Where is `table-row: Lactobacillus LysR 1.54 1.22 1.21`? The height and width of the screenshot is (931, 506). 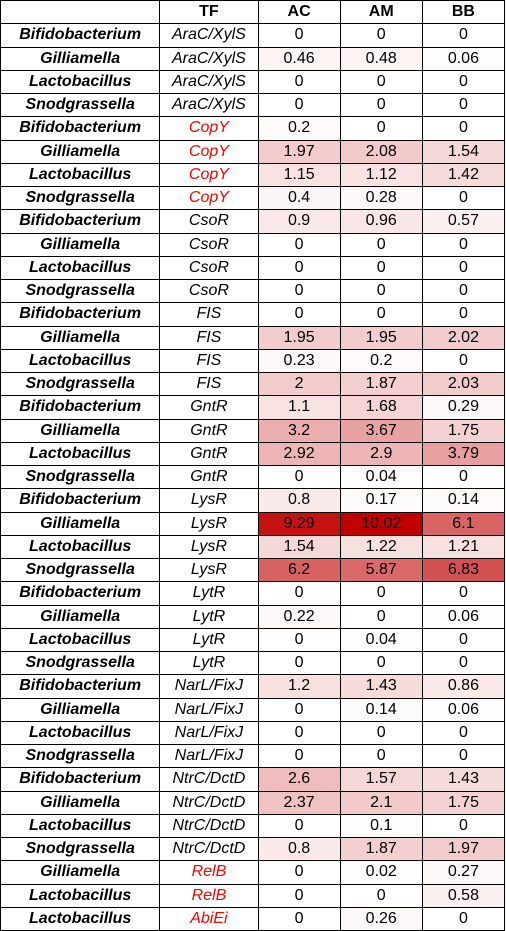 table-row: Lactobacillus LysR 1.54 1.22 1.21 is located at coordinates (253, 546).